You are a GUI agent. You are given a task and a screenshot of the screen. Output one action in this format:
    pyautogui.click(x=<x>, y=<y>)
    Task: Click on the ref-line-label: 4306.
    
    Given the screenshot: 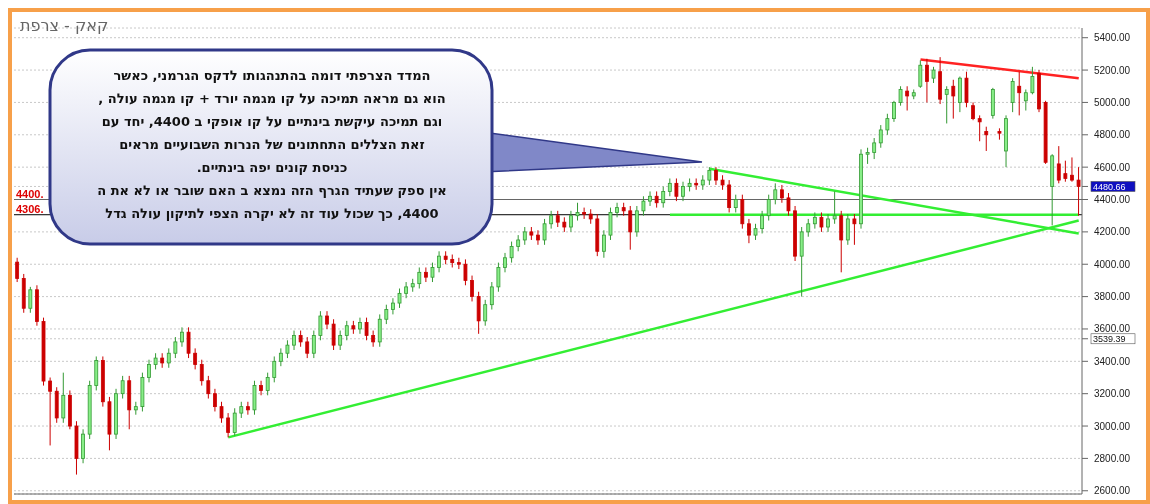 What is the action you would take?
    pyautogui.click(x=30, y=208)
    